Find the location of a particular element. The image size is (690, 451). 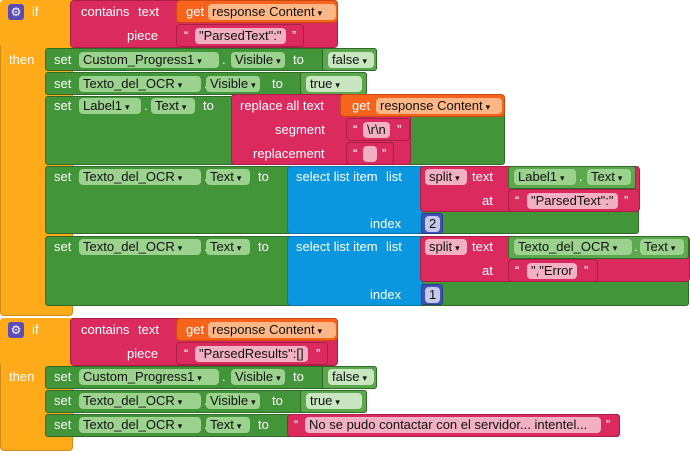

contains-label: contains is located at coordinates (105, 329).